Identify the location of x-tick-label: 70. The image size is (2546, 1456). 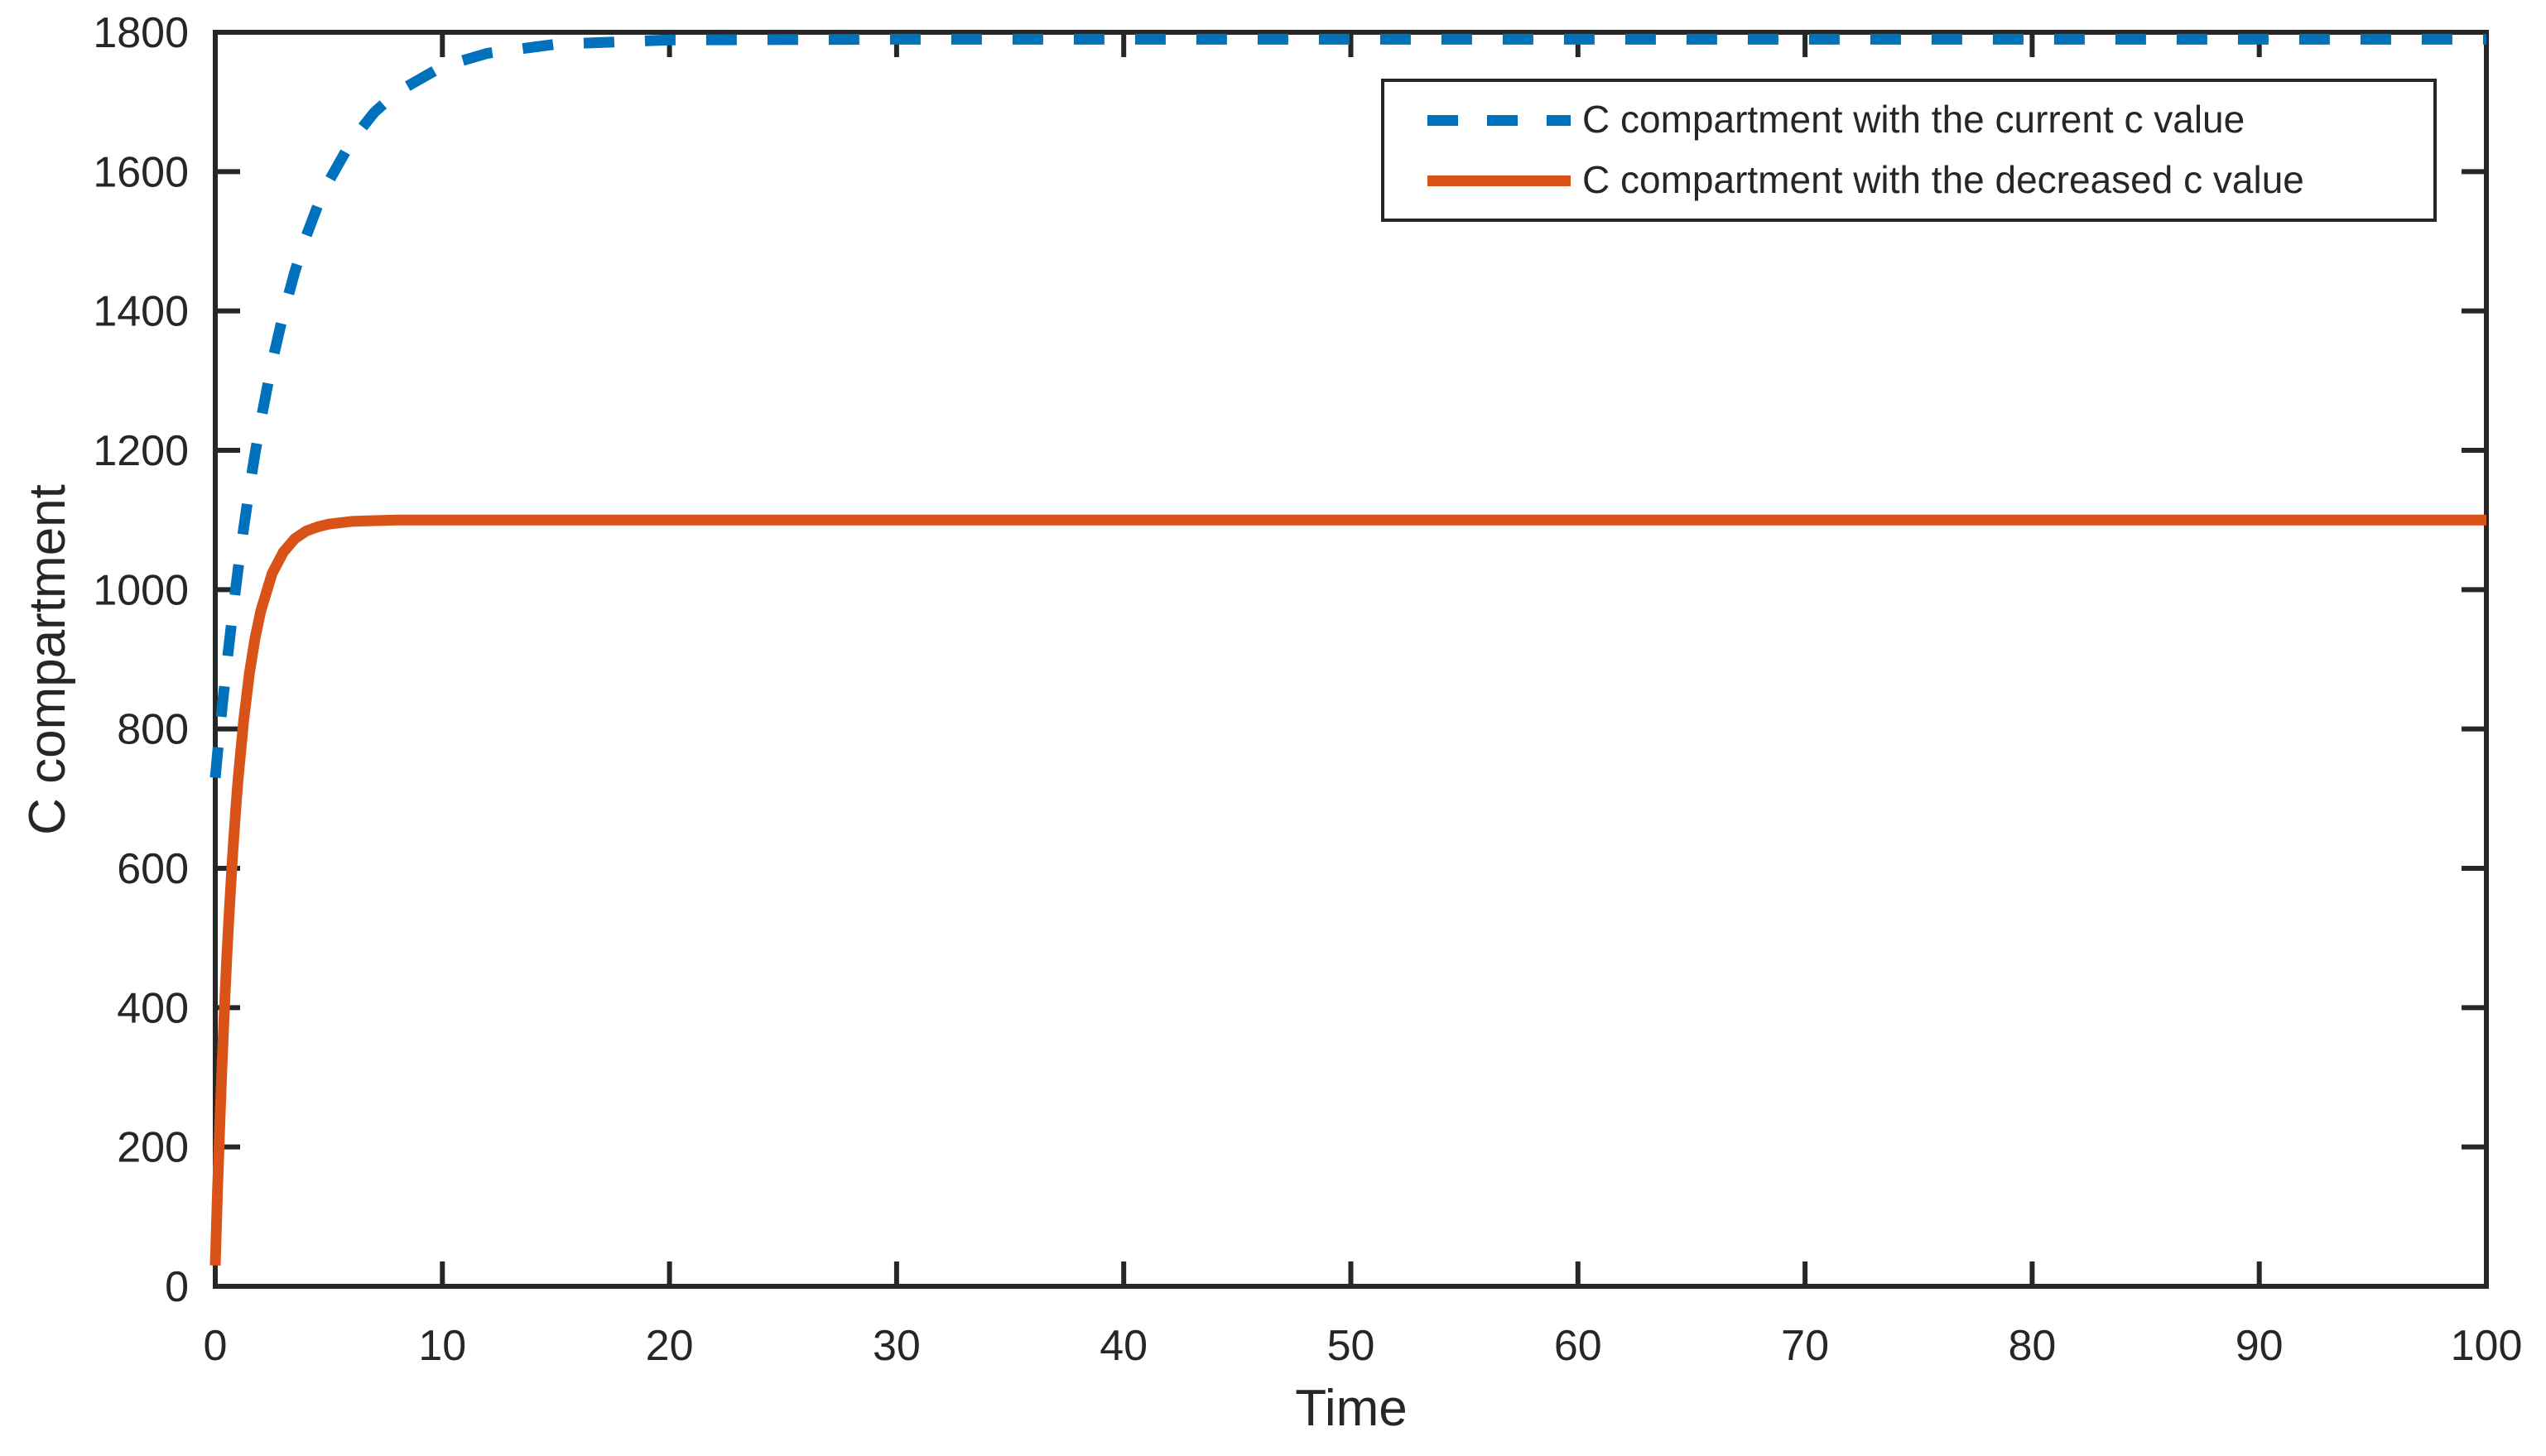
(1805, 1346).